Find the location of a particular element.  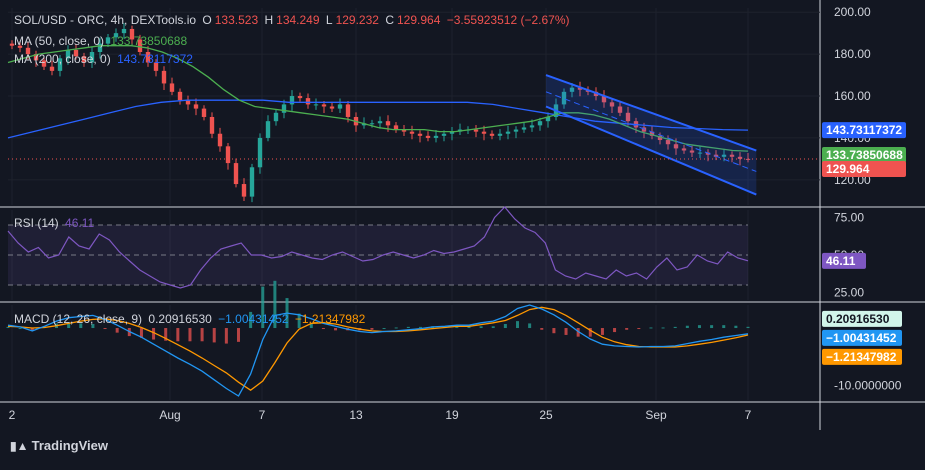

macd-signal-value: −1.00431452 is located at coordinates (253, 319).